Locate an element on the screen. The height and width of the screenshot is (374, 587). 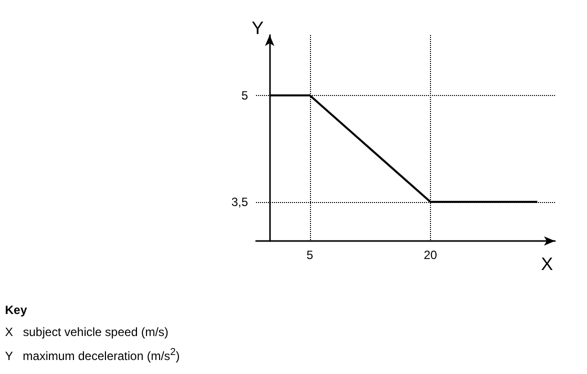
text: Y maximum deceleration (m/s$^{2}$) is located at coordinates (92, 356).